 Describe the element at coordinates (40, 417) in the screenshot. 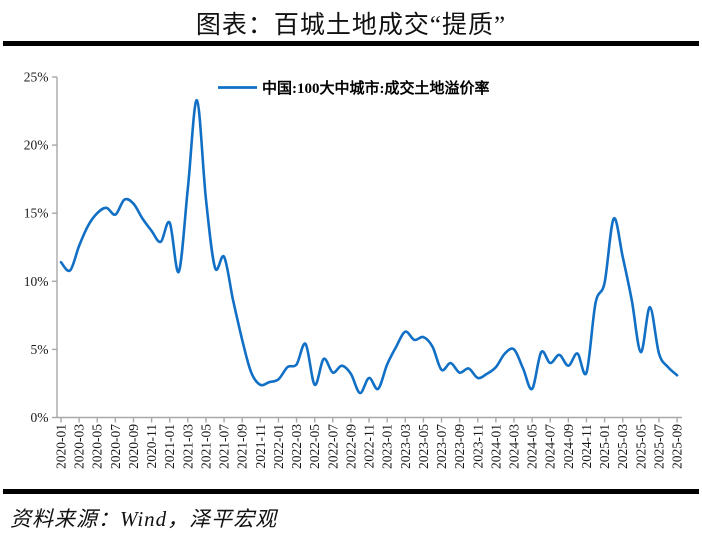

I see `y-tick-label: 0%` at that location.